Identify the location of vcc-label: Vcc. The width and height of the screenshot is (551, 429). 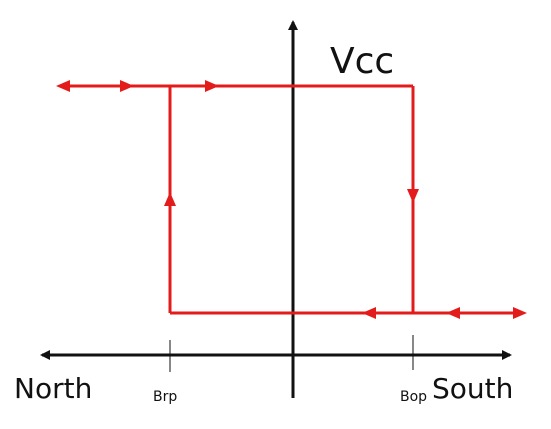
(362, 61).